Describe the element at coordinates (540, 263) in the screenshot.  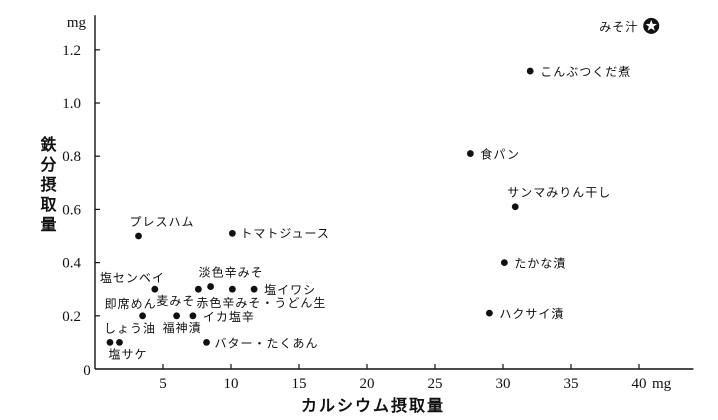
I see `point-label: たかな漬` at that location.